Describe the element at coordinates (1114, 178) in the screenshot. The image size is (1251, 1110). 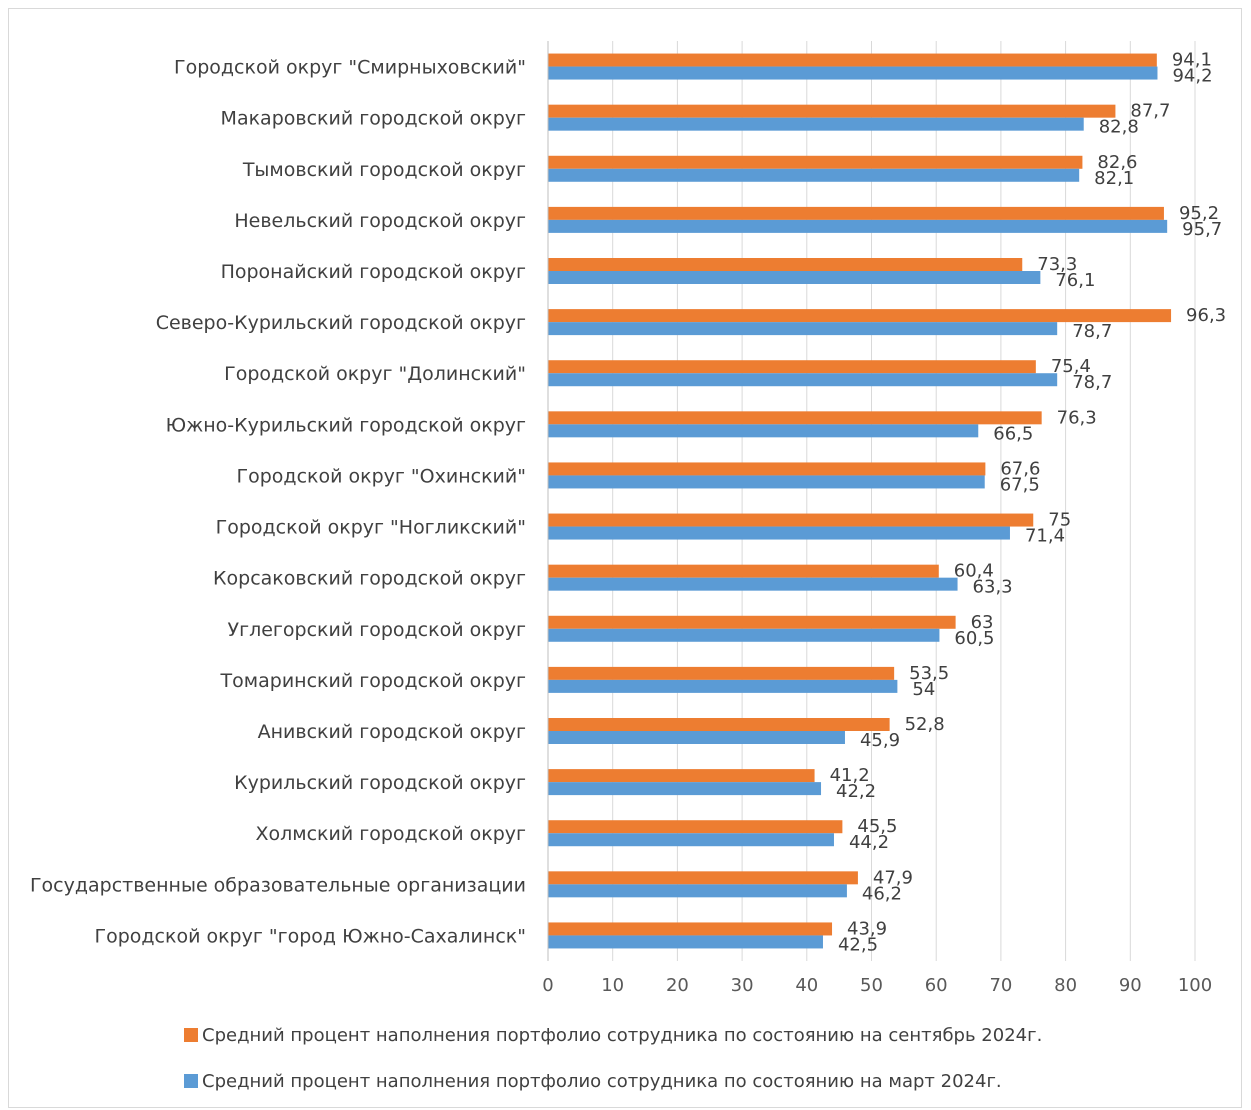
I see `data-label-march-2: 82,1` at that location.